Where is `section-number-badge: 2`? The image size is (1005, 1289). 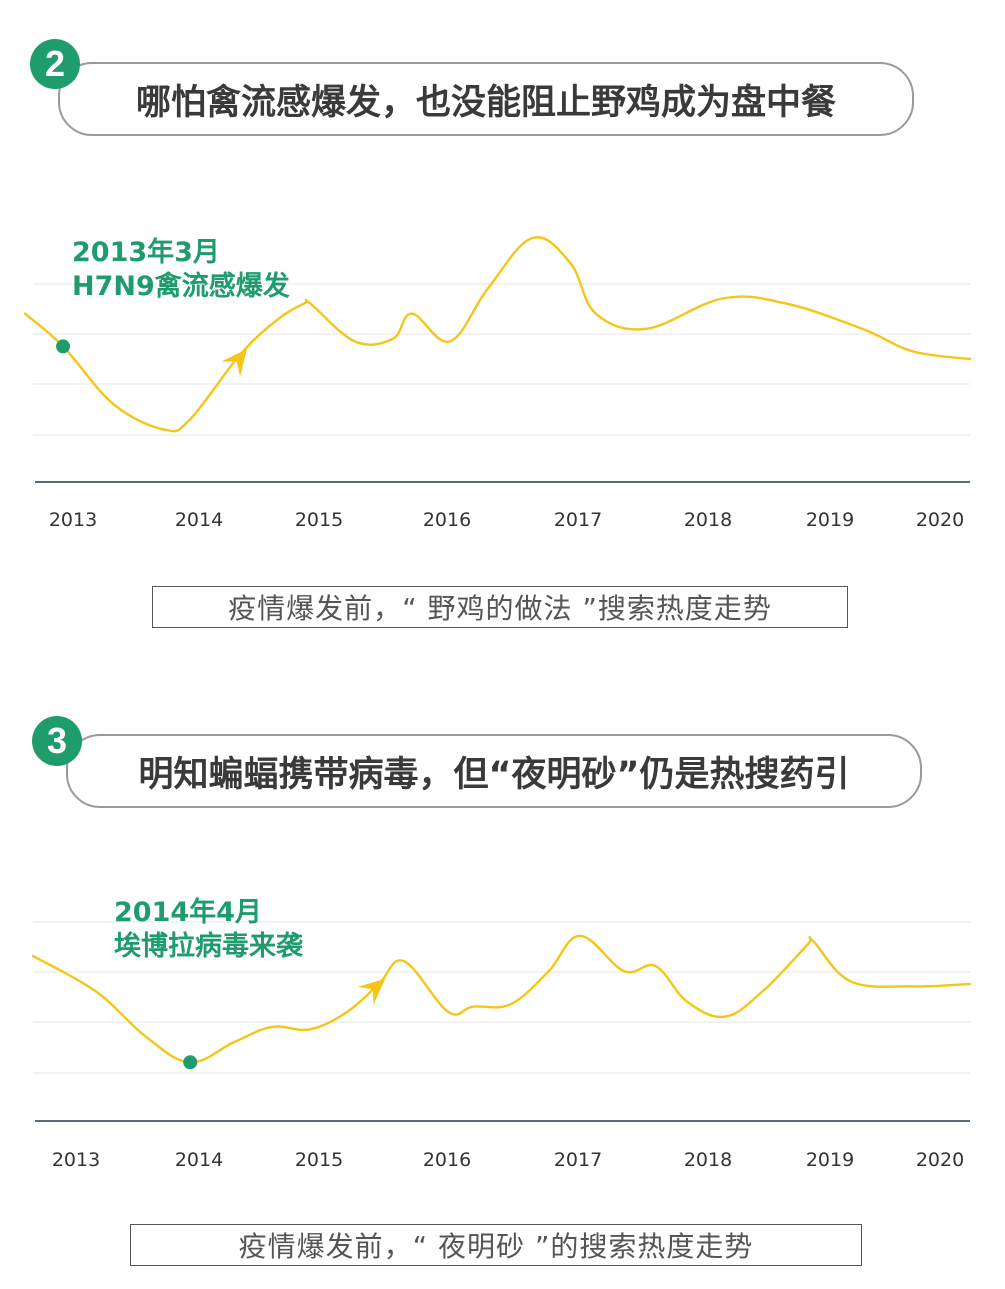
section-number-badge: 2 is located at coordinates (55, 64).